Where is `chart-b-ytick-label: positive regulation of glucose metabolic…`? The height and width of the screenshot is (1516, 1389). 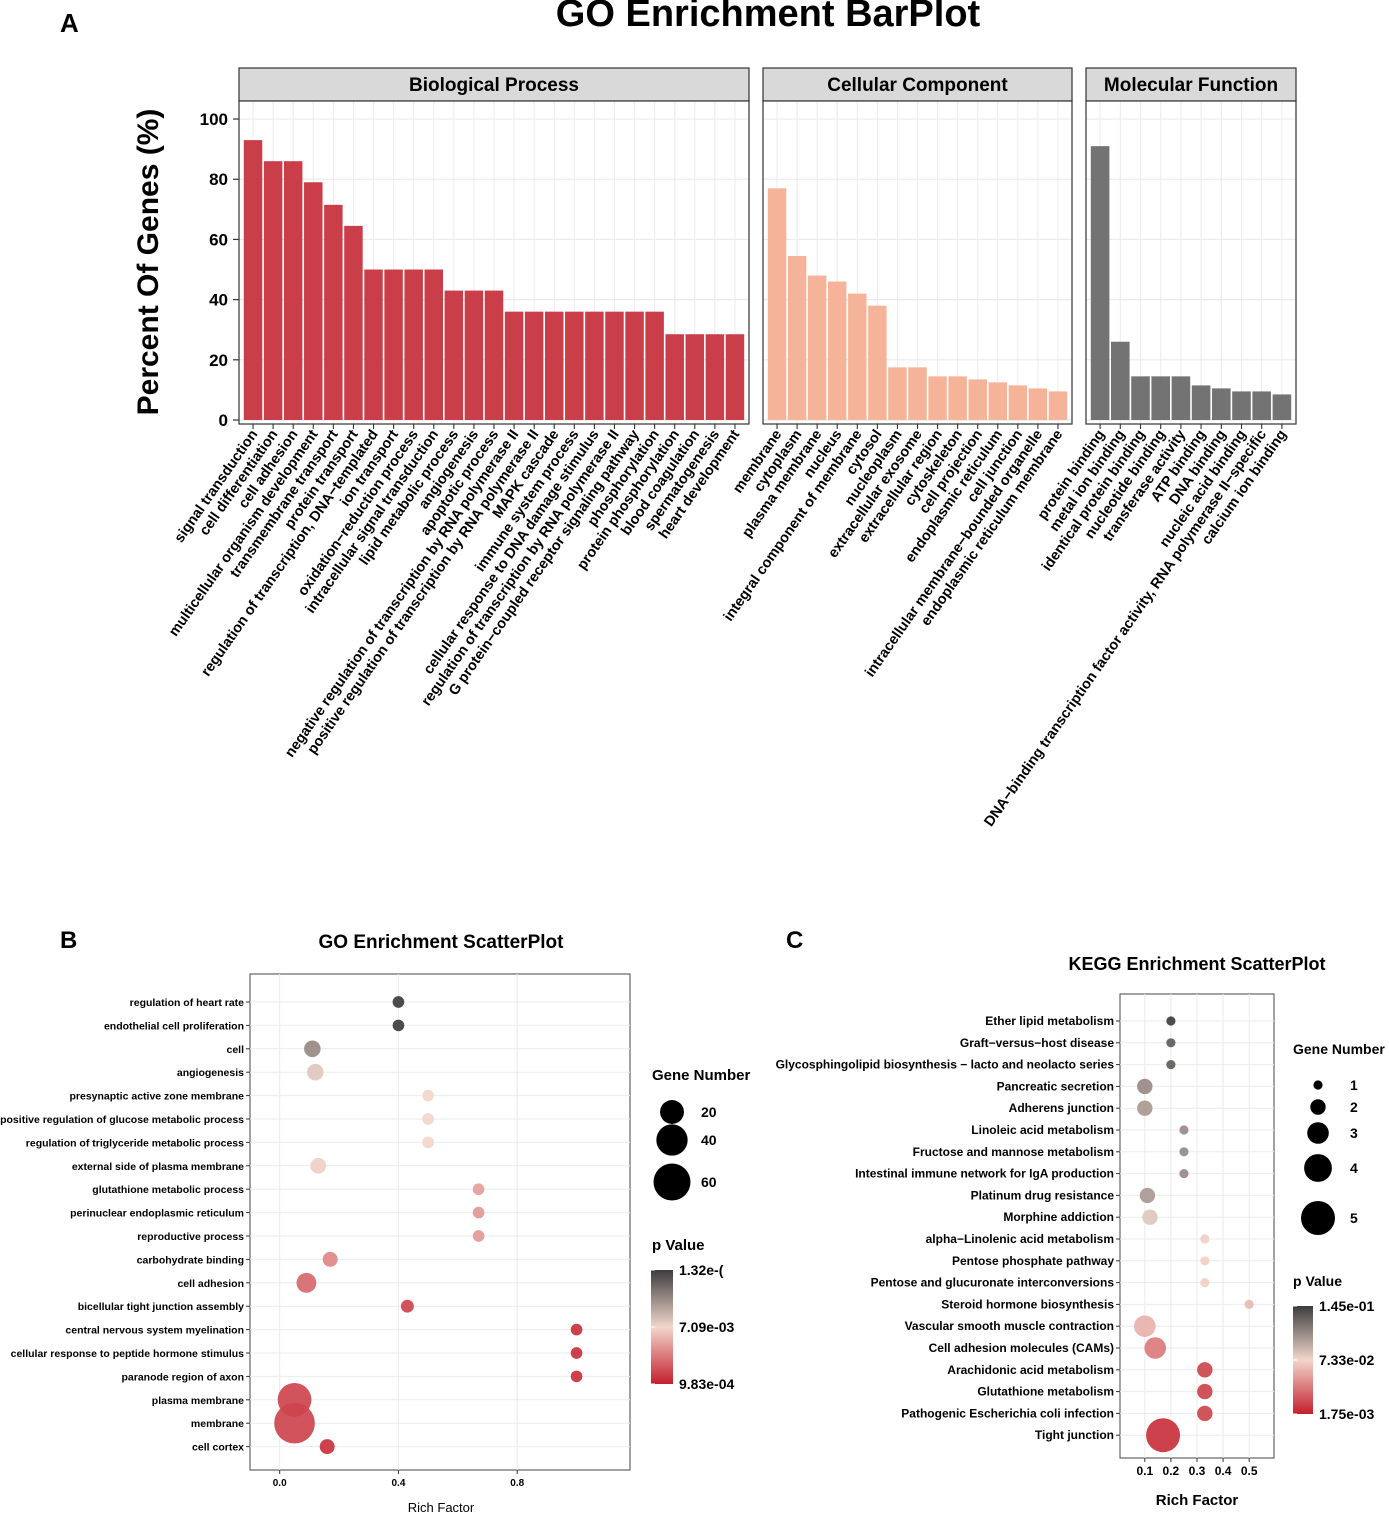
chart-b-ytick-label: positive regulation of glucose metabolic… is located at coordinates (122, 1120).